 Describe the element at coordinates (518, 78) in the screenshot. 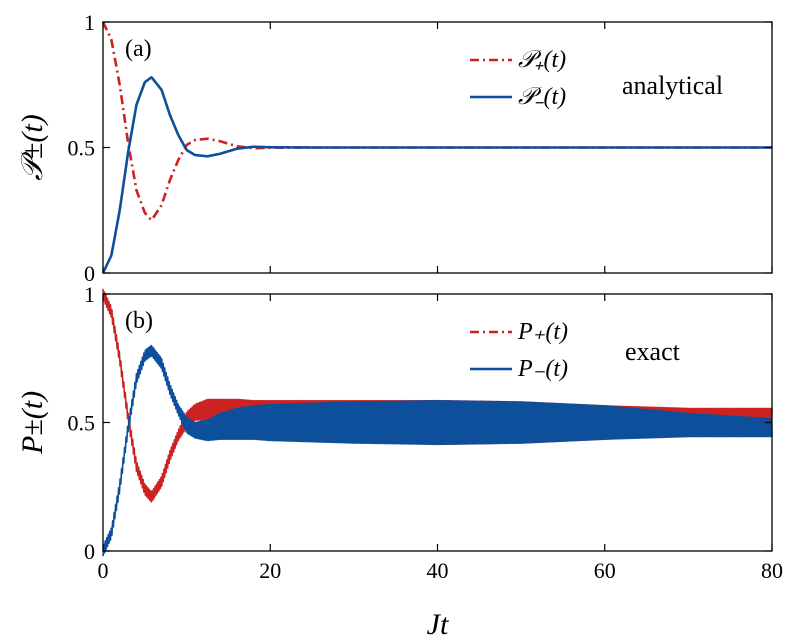

I see `legend: 𝒫₊(t) 𝒫₋(t)` at that location.